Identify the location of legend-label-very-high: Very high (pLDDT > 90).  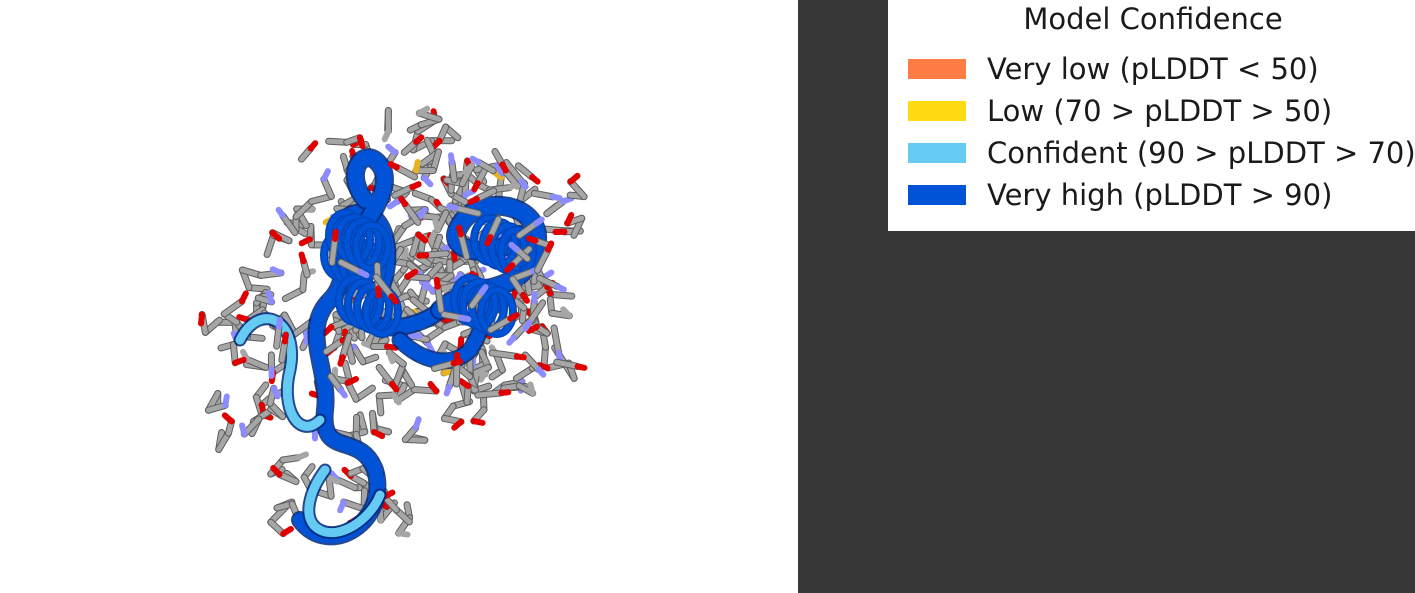
(1160, 195).